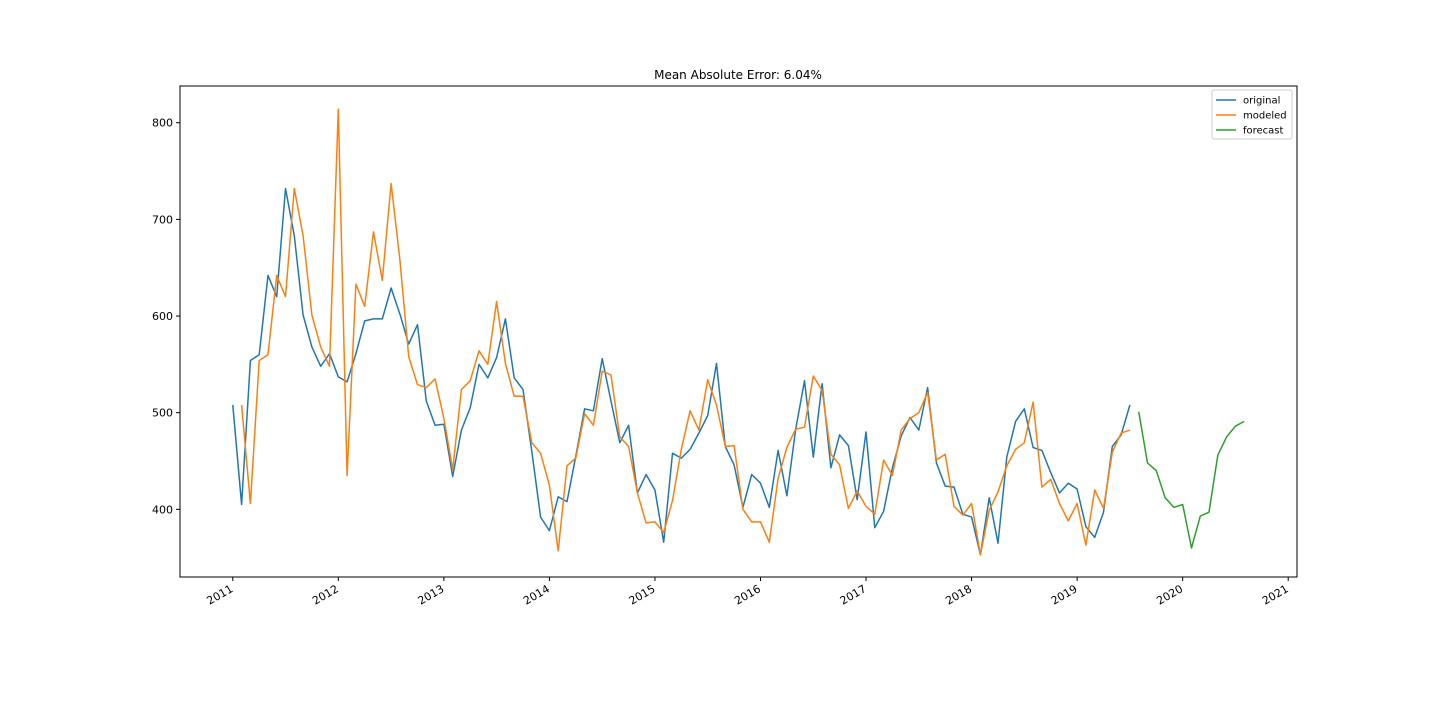 This screenshot has width=1440, height=720. What do you see at coordinates (642, 594) in the screenshot?
I see `x-tick-label: 2015` at bounding box center [642, 594].